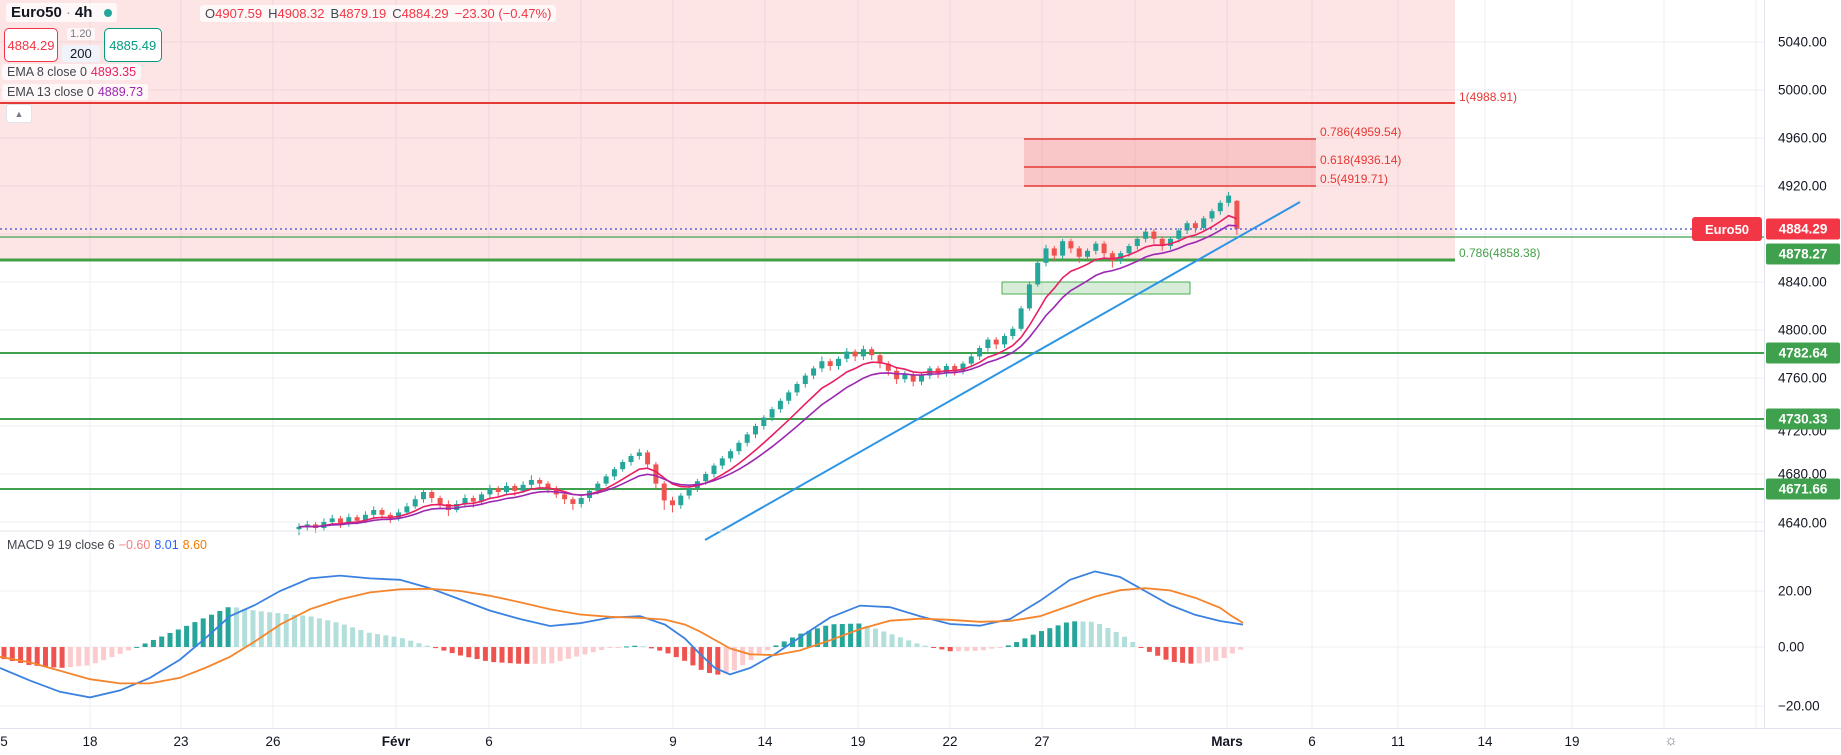 Image resolution: width=1841 pixels, height=755 pixels. What do you see at coordinates (166, 545) in the screenshot?
I see `macd-line-value: 8.01` at bounding box center [166, 545].